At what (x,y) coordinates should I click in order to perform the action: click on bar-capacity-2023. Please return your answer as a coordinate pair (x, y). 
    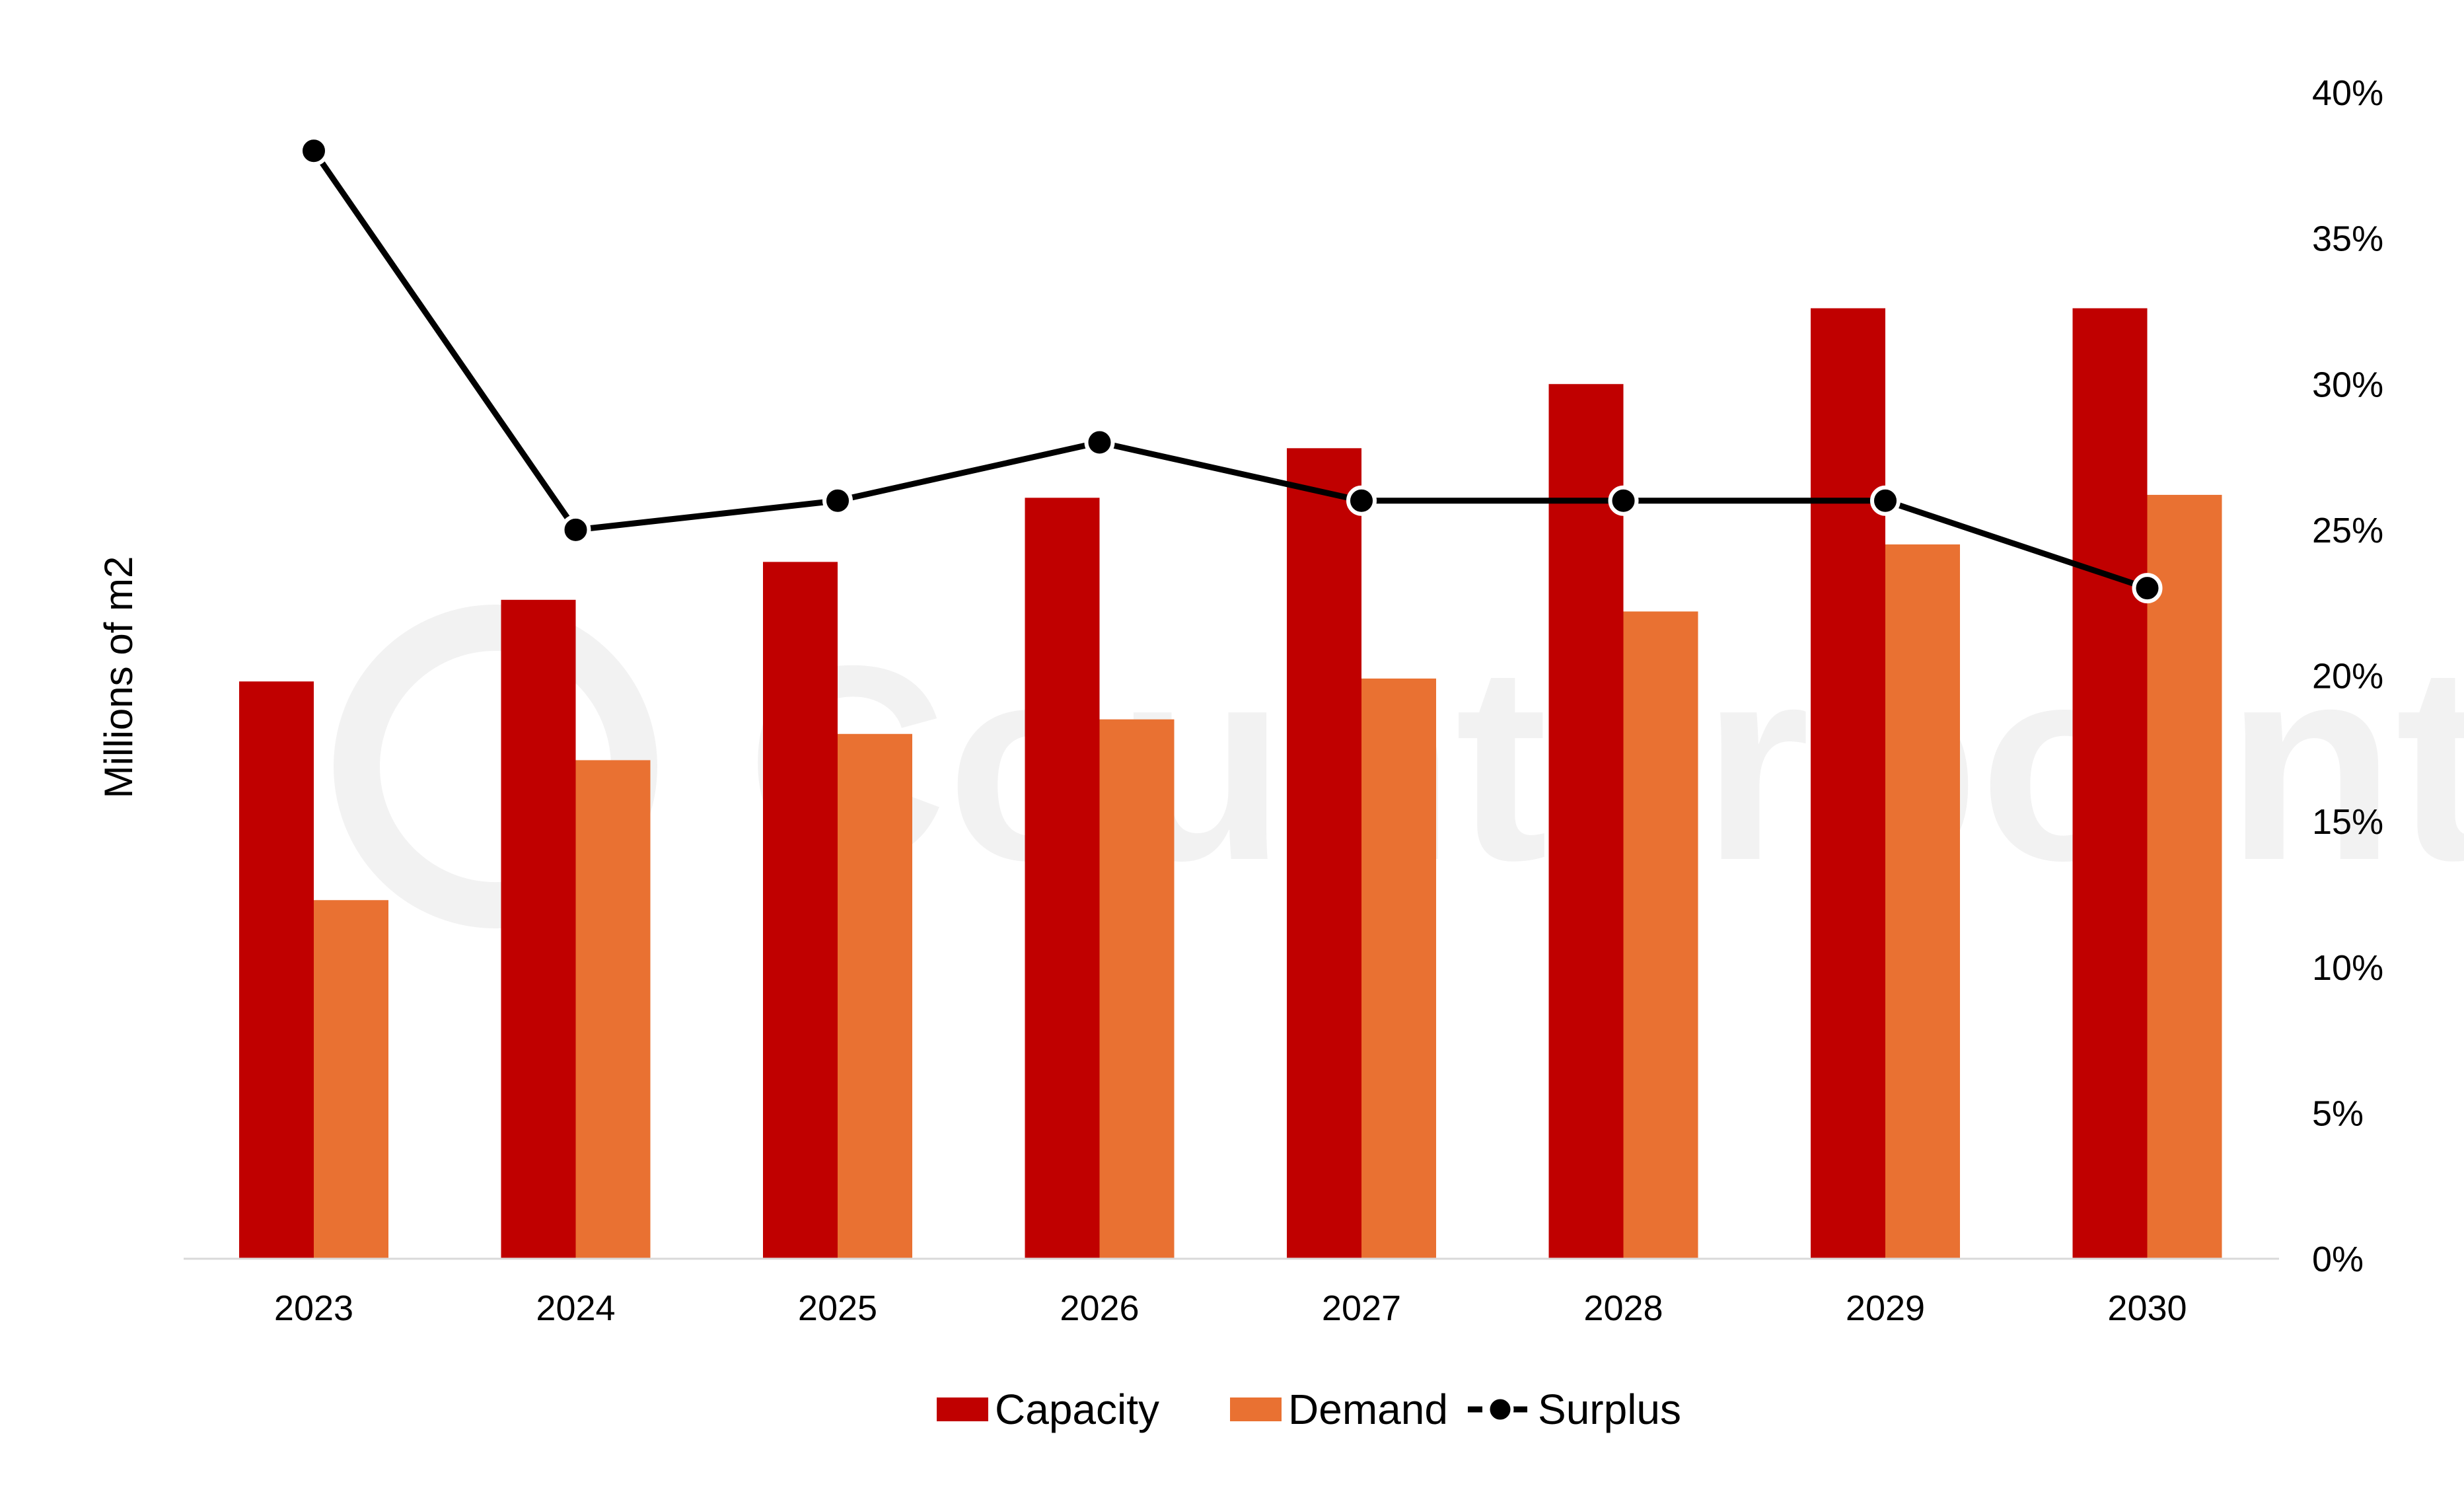
    Looking at the image, I should click on (276, 970).